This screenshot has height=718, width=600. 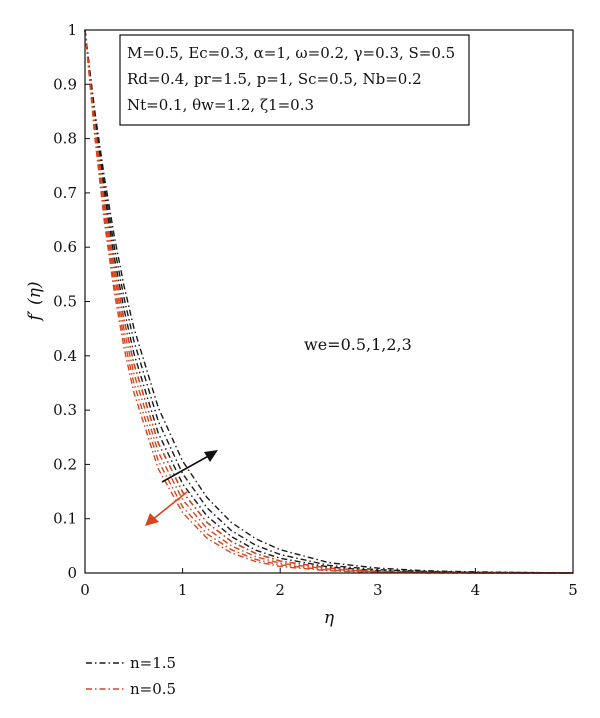 What do you see at coordinates (274, 79) in the screenshot?
I see `parameter-line-2: Rd=0.4, pr=1.5, p=1, Sc=0.5, Nb=0.2` at bounding box center [274, 79].